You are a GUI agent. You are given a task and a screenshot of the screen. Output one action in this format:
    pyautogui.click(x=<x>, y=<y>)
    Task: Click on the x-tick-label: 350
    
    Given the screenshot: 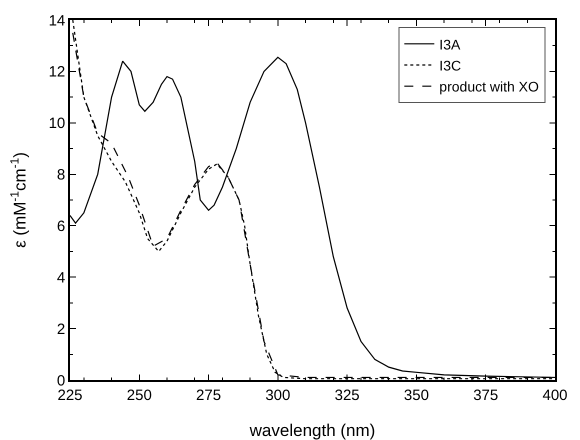 What is the action you would take?
    pyautogui.click(x=416, y=395)
    